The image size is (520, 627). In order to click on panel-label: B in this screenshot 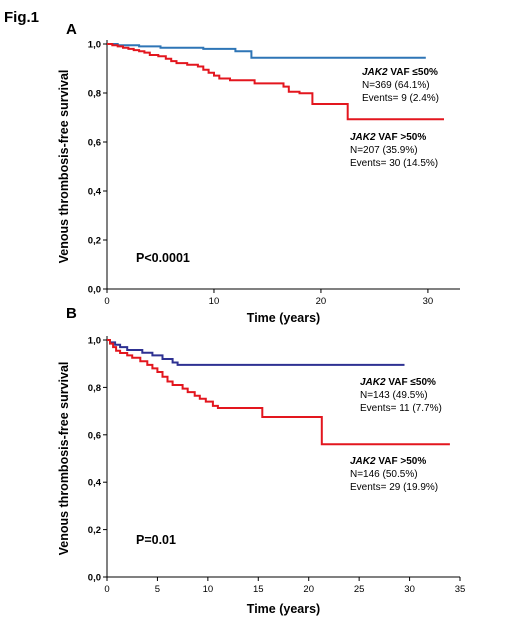, I will do `click(71, 313)`.